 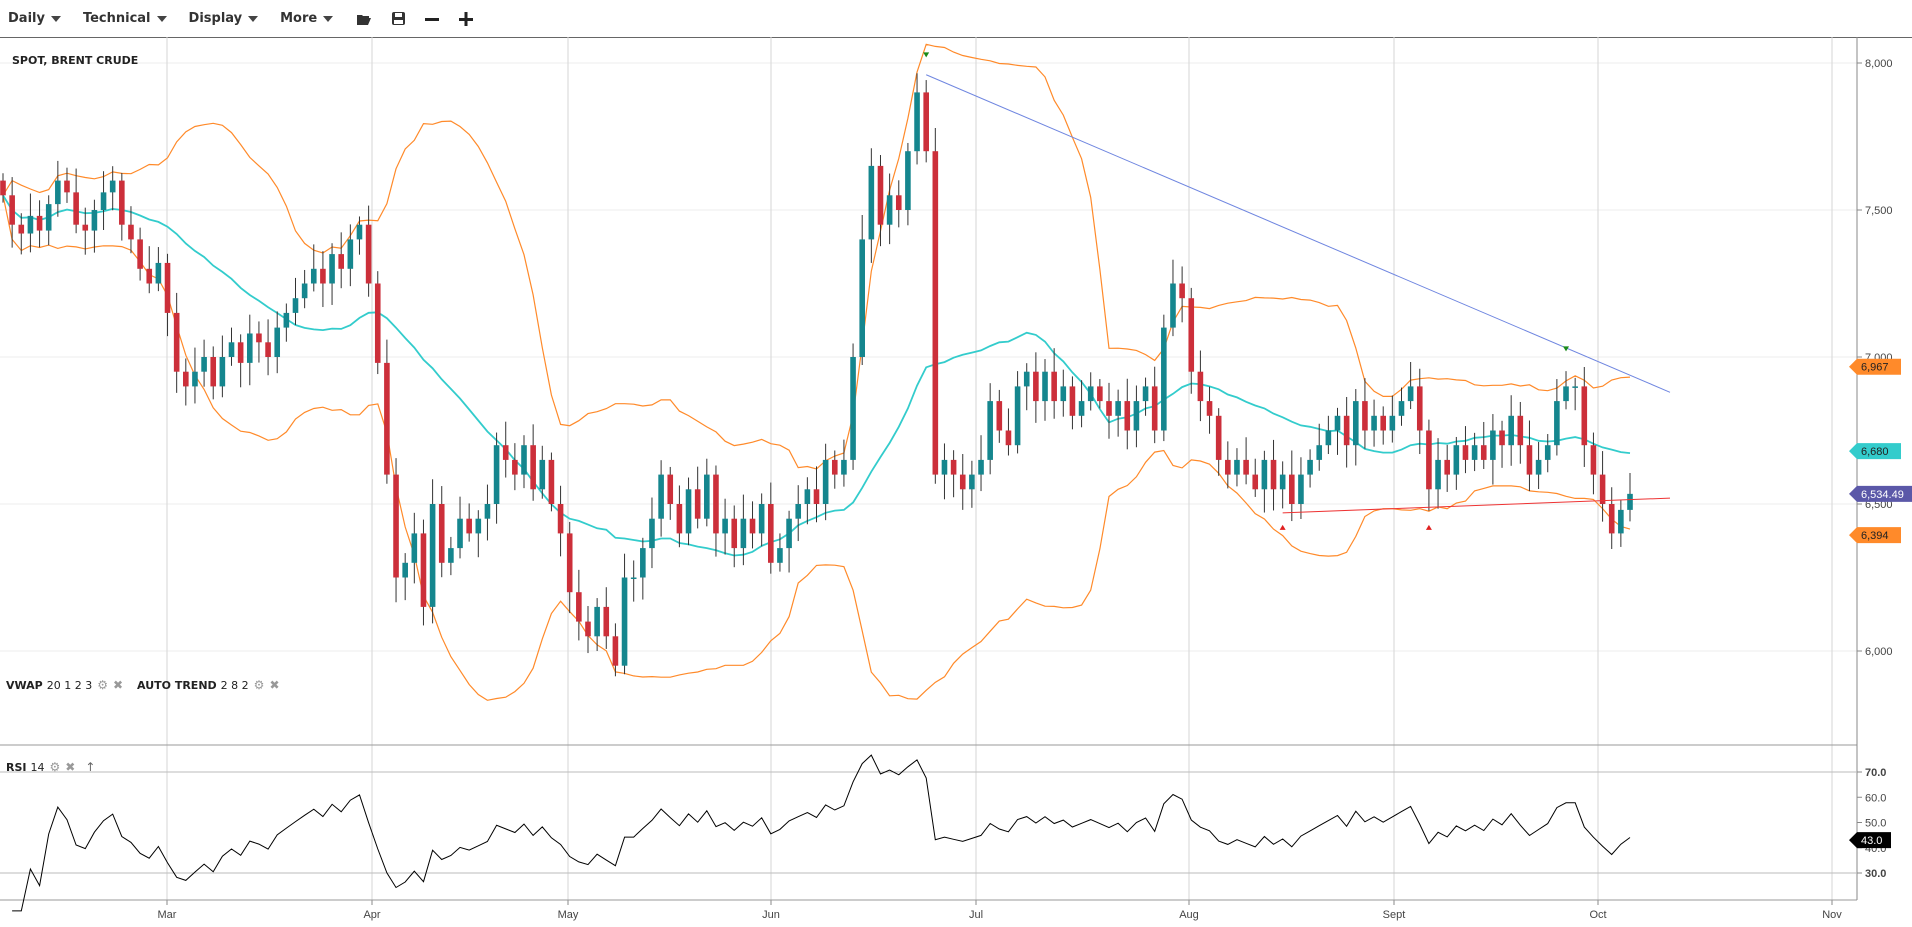 What do you see at coordinates (398, 19) in the screenshot?
I see `save-icon` at bounding box center [398, 19].